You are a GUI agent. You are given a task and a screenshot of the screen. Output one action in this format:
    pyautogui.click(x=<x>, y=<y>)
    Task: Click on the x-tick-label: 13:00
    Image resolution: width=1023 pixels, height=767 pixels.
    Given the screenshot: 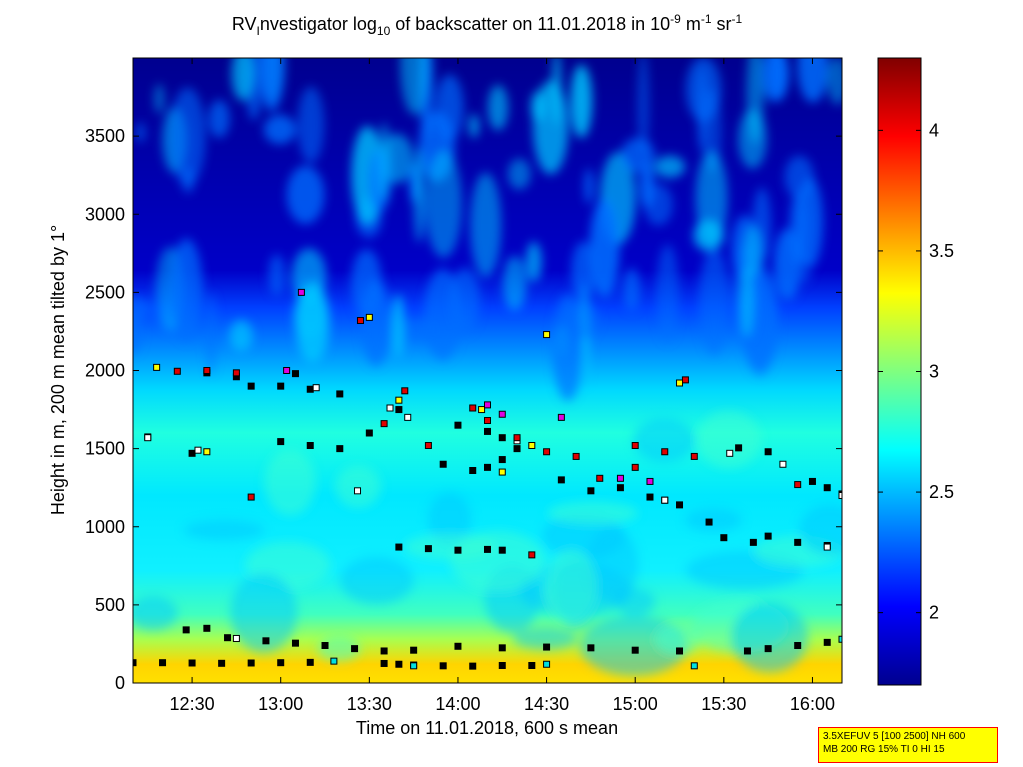 What is the action you would take?
    pyautogui.click(x=280, y=704)
    